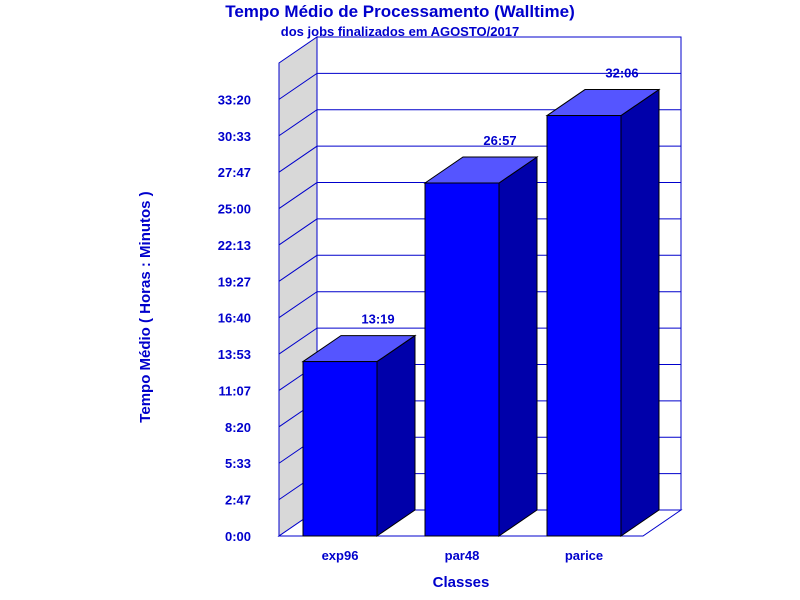  Describe the element at coordinates (234, 318) in the screenshot. I see `y-tick-label: 16:40` at that location.